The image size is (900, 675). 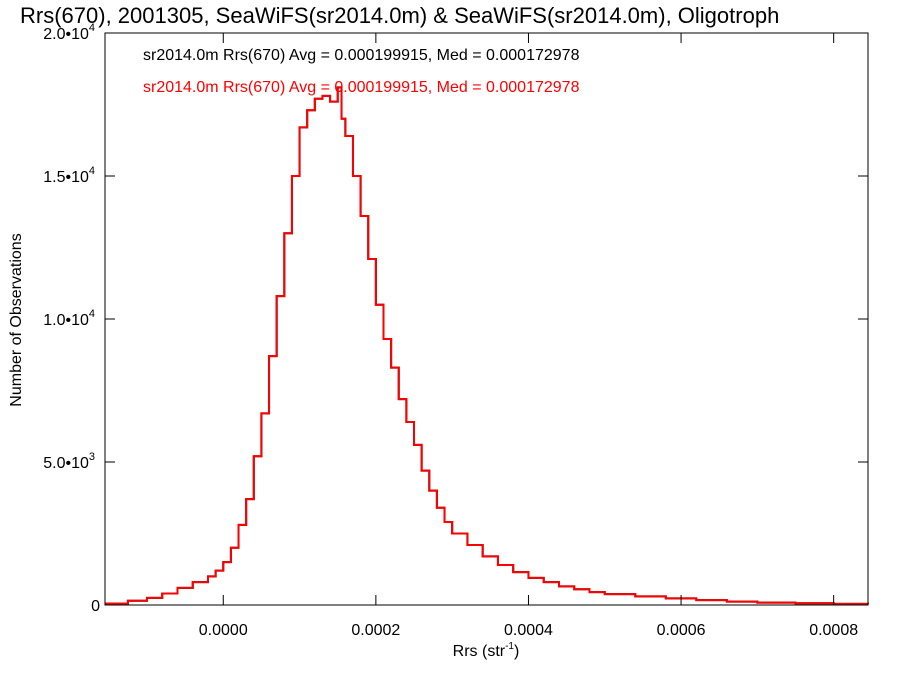 What do you see at coordinates (66, 177) in the screenshot?
I see `y-tick-label-base: 1.5•10` at bounding box center [66, 177].